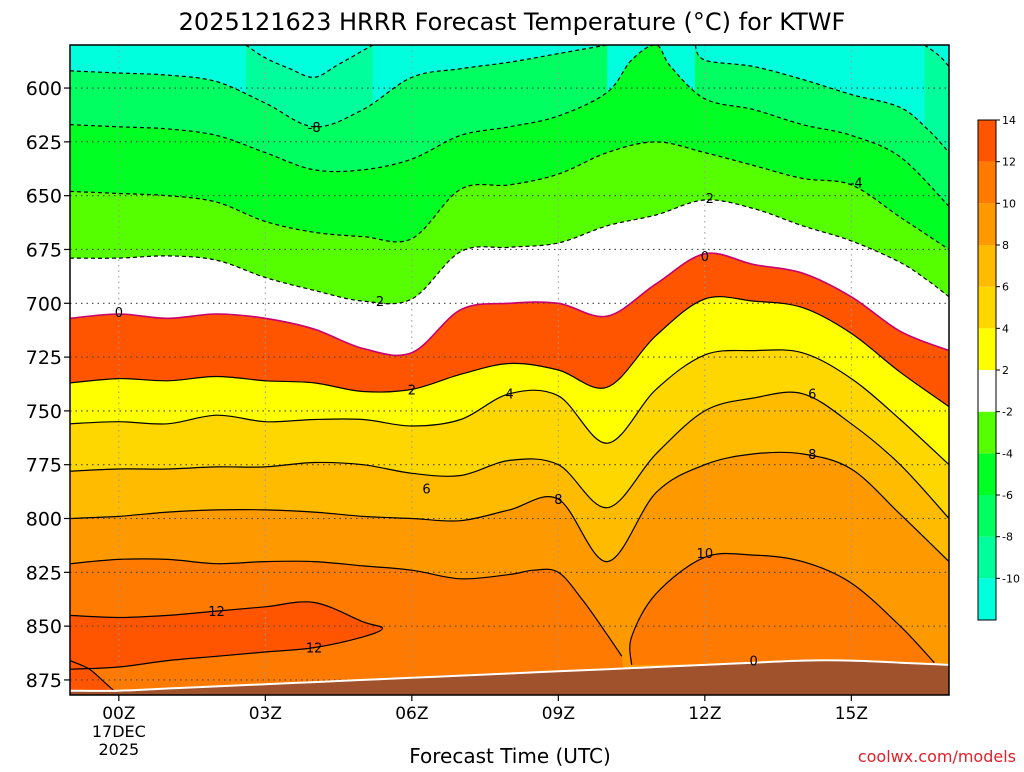  Describe the element at coordinates (710, 199) in the screenshot. I see `contour-label-m2-b: 2` at that location.